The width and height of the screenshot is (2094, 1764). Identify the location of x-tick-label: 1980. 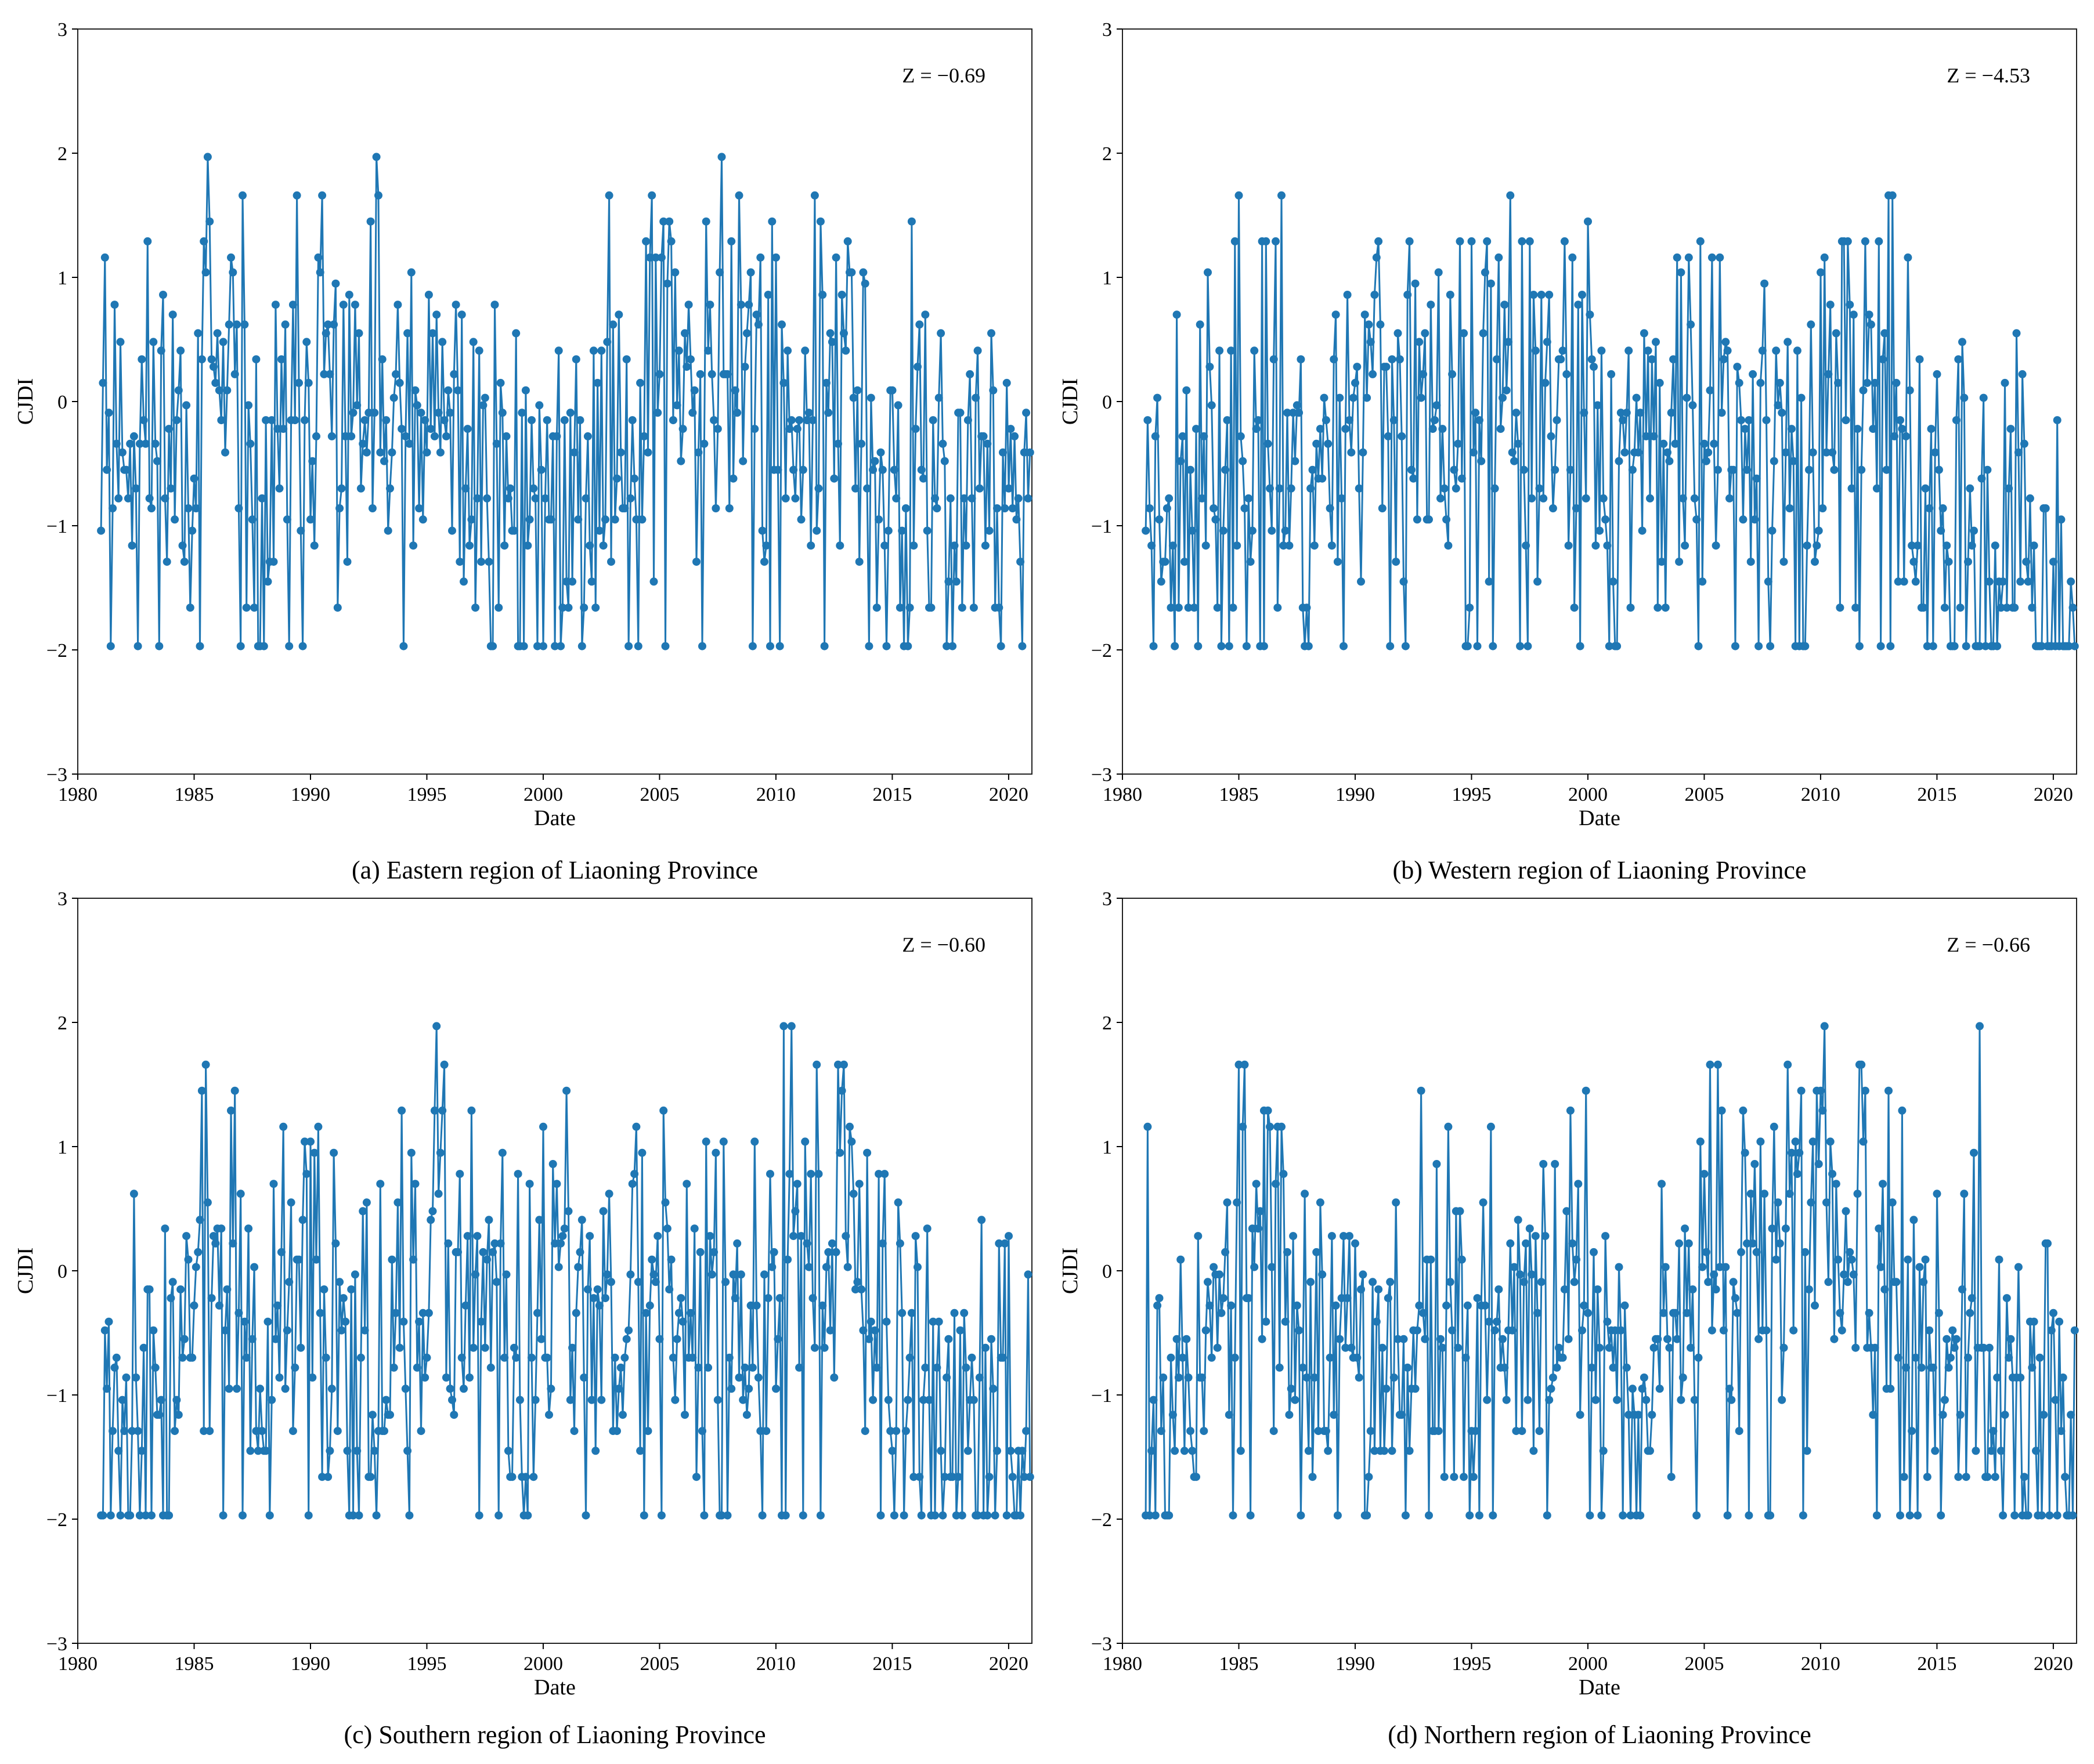
(78, 1664).